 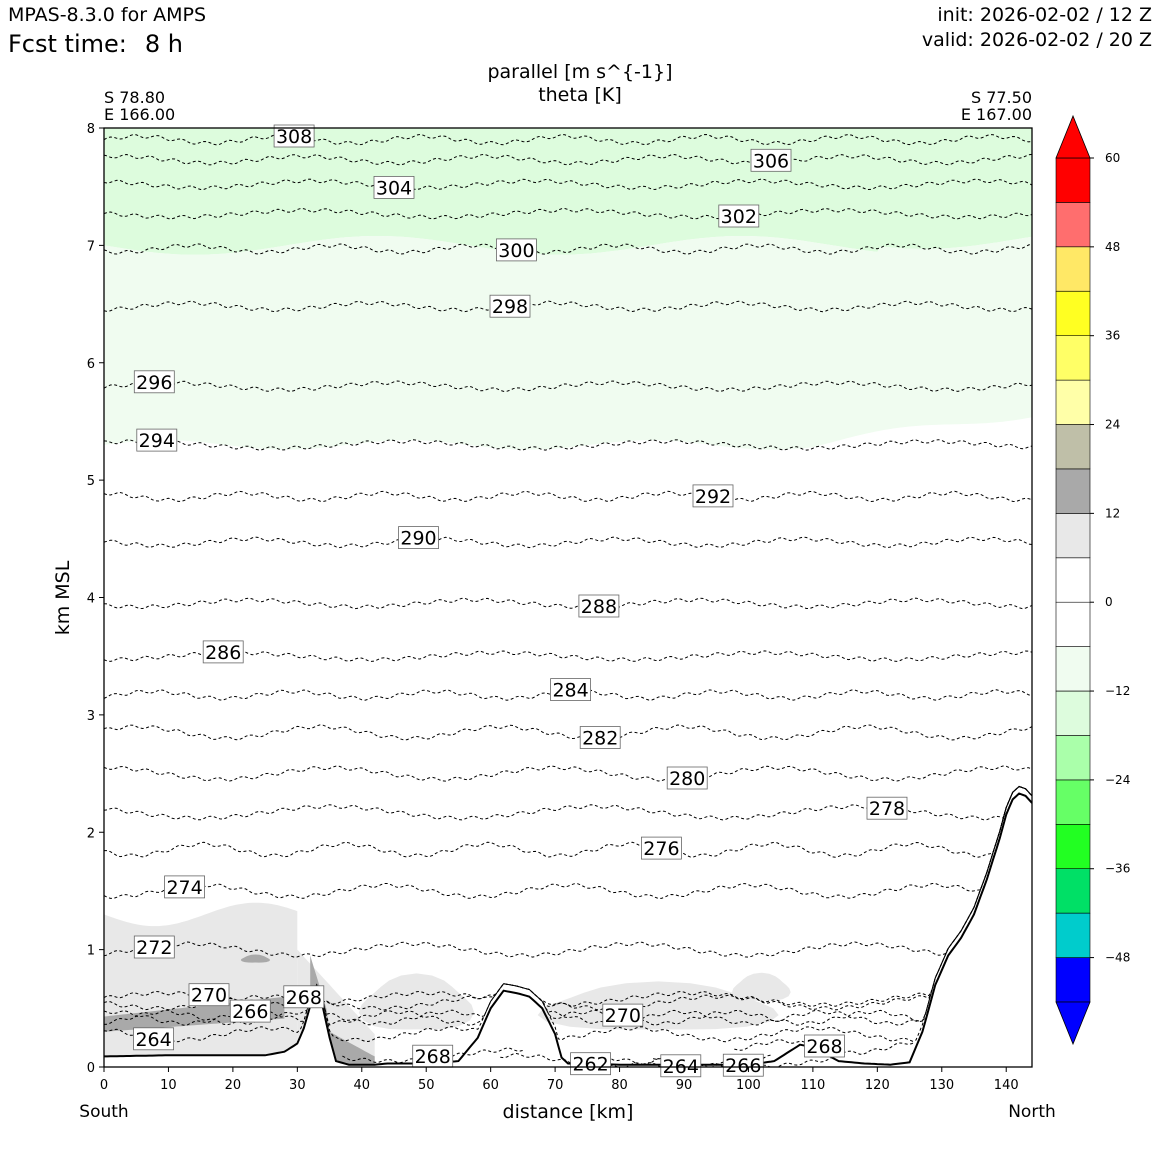 I want to click on contour-label: 302, so click(x=739, y=216).